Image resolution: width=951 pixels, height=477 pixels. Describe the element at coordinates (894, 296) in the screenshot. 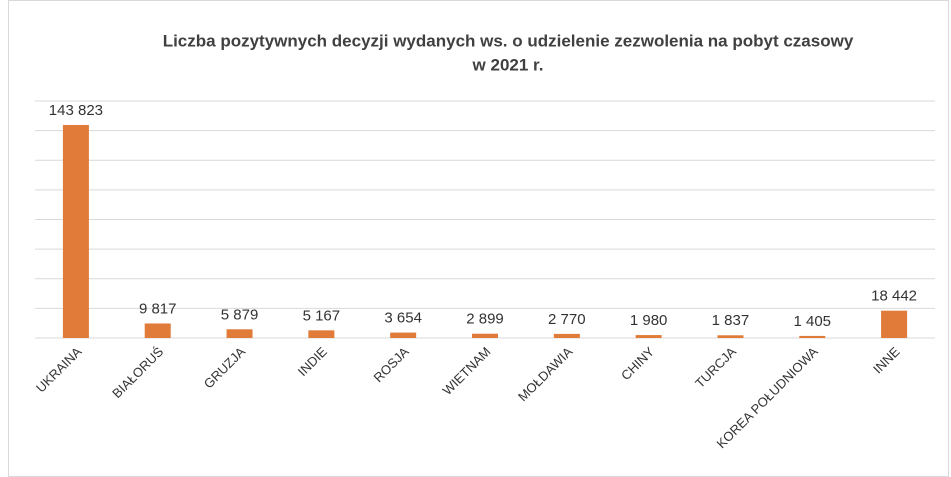

I see `value-label: 18 442` at that location.